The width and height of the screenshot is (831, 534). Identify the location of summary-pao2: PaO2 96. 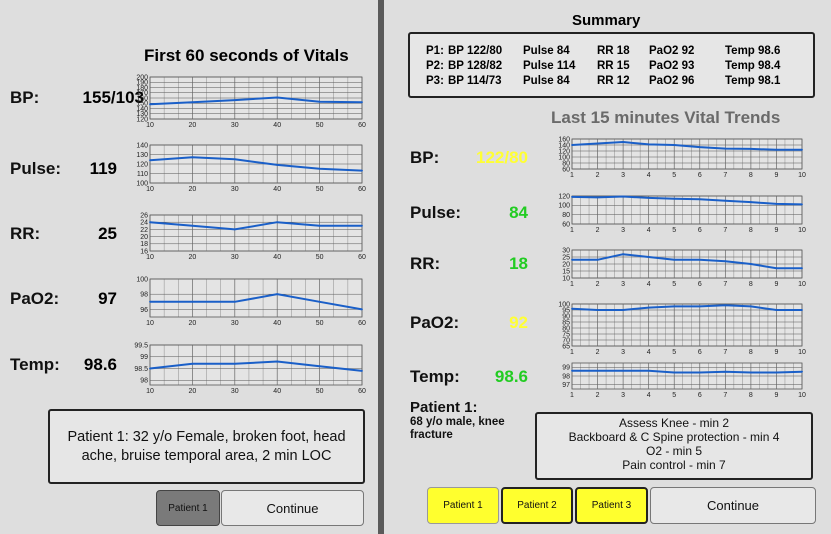
(672, 81).